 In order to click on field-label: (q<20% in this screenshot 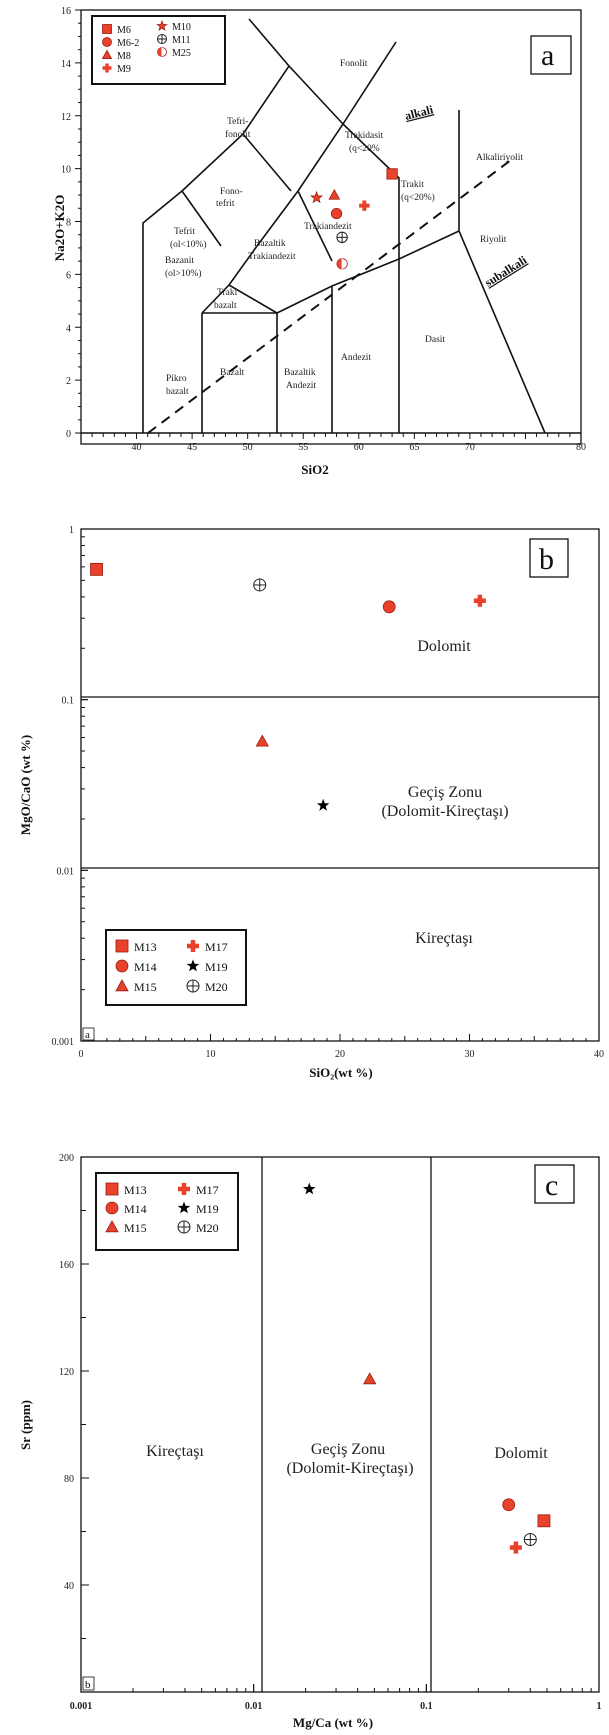, I will do `click(364, 148)`.